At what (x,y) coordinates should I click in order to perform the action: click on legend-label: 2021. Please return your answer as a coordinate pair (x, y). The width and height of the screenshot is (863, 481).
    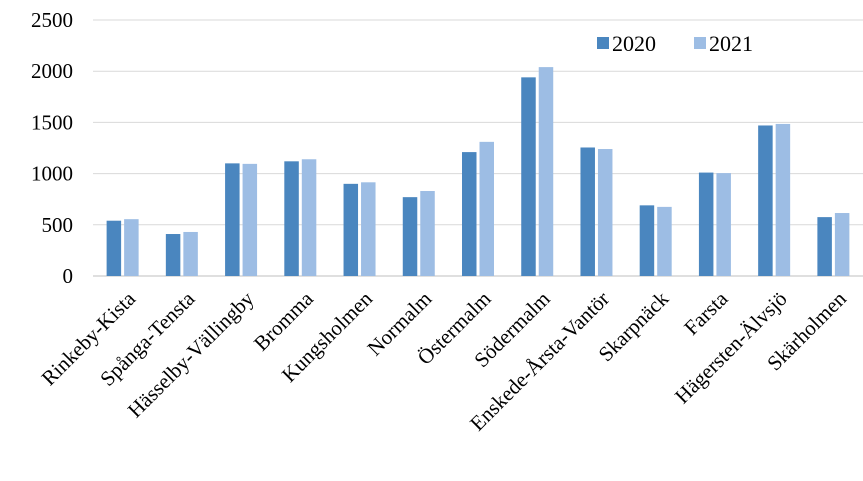
    Looking at the image, I should click on (731, 43).